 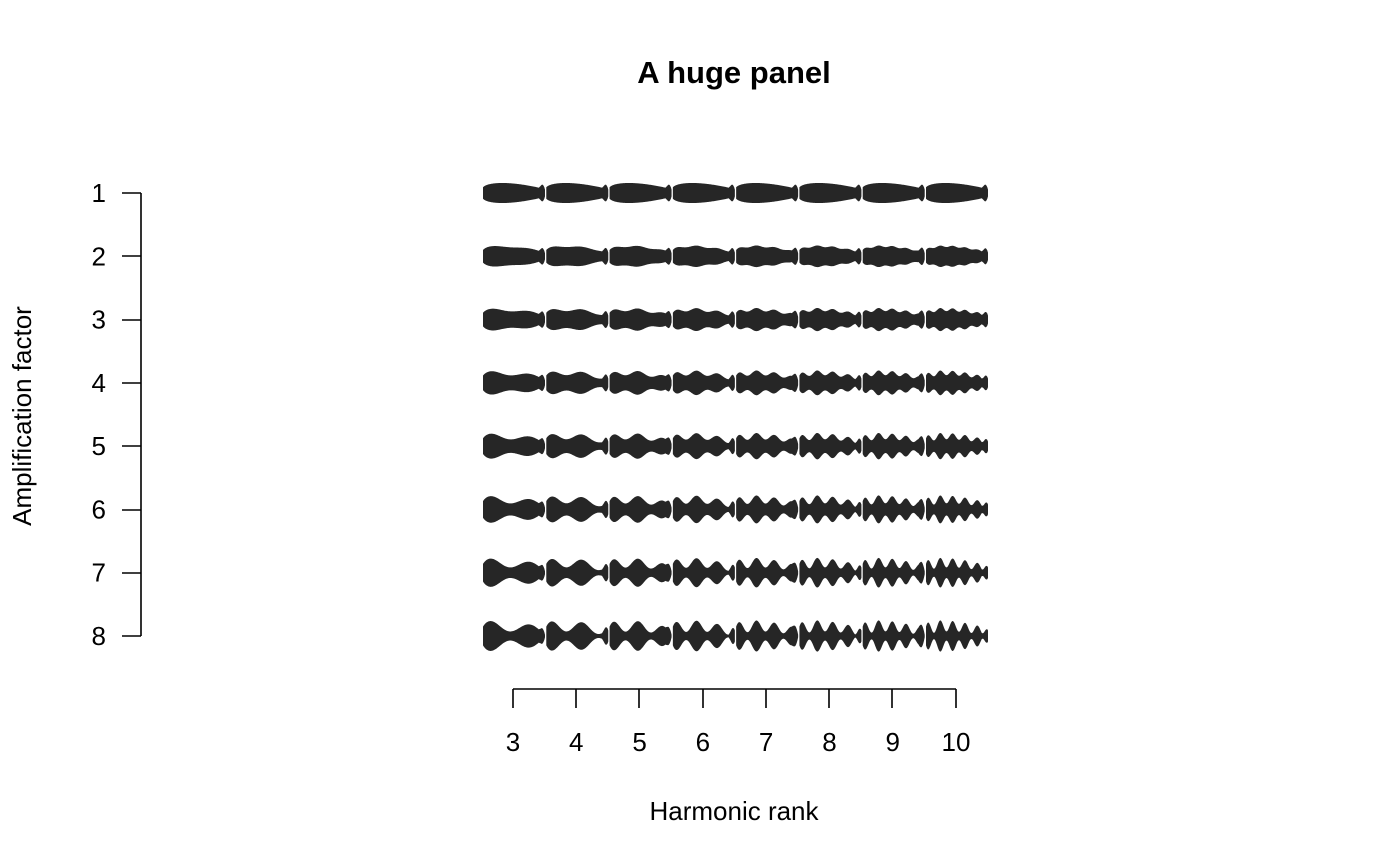 I want to click on glyph-h7-a2, so click(x=767, y=256).